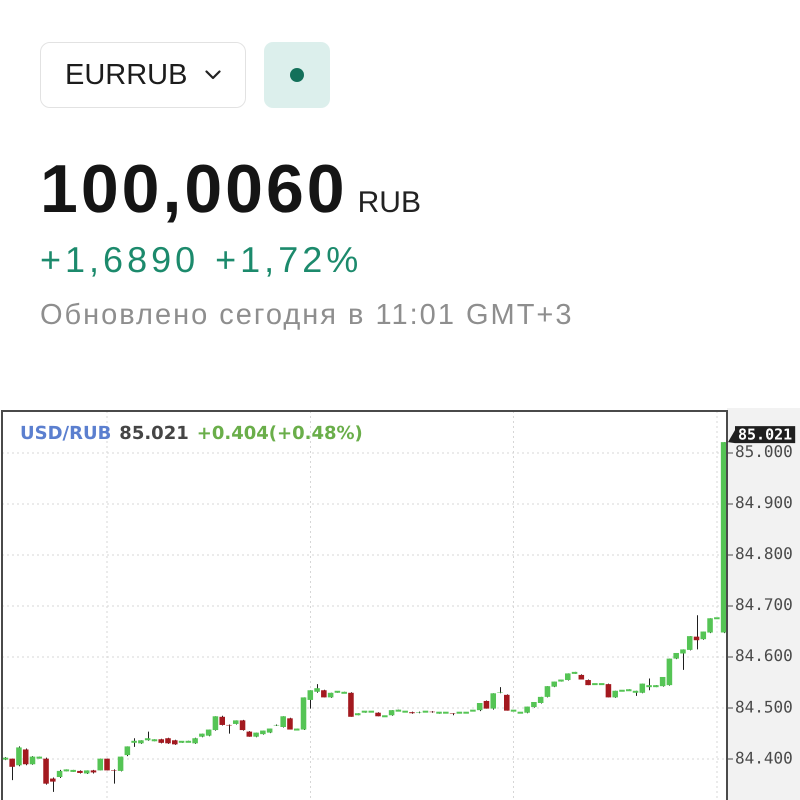 This screenshot has height=800, width=800. Describe the element at coordinates (307, 315) in the screenshot. I see `text: Обновлено сегодня в 11:01 GMT+3` at that location.